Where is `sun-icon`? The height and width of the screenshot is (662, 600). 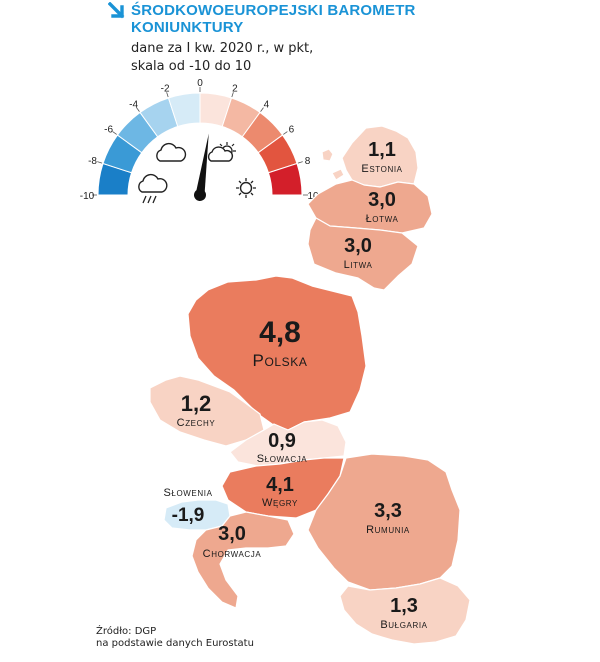
sun-icon is located at coordinates (246, 188).